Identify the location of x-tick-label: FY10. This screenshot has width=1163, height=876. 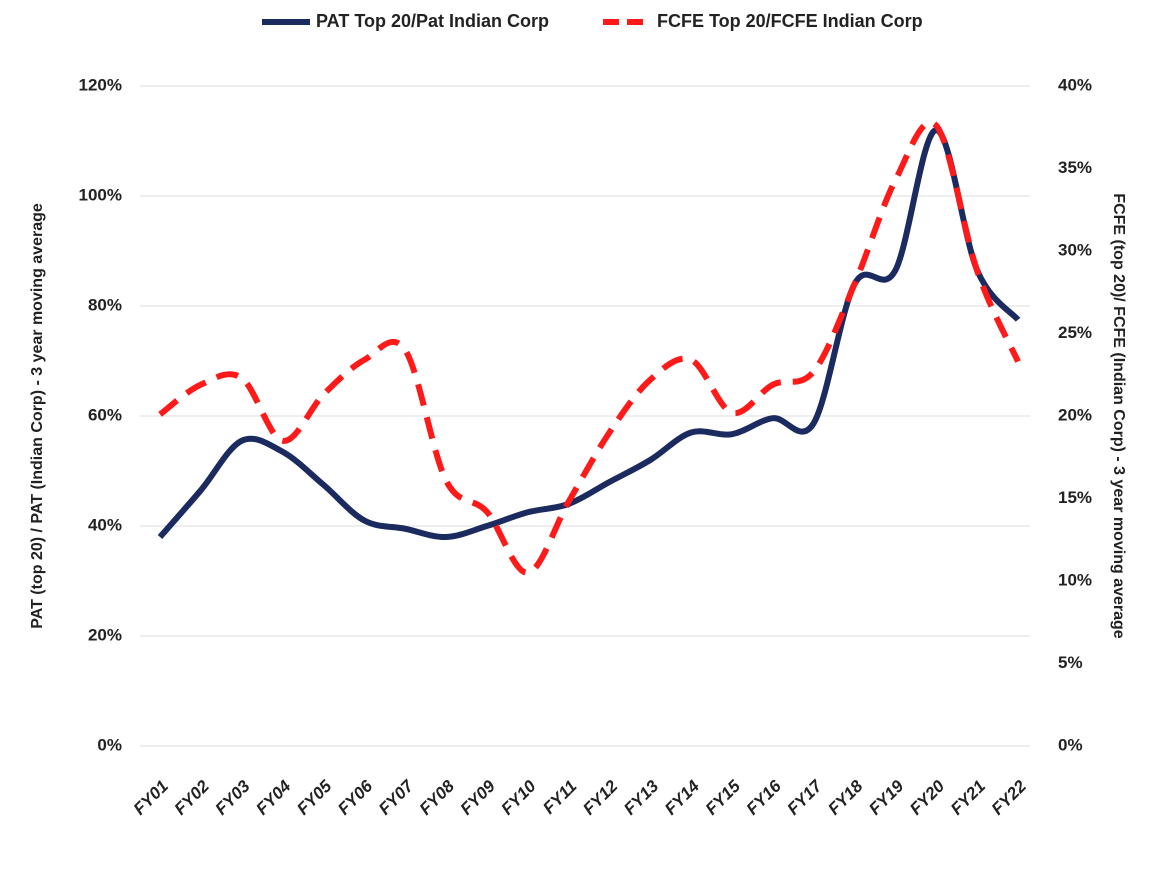
(519, 797).